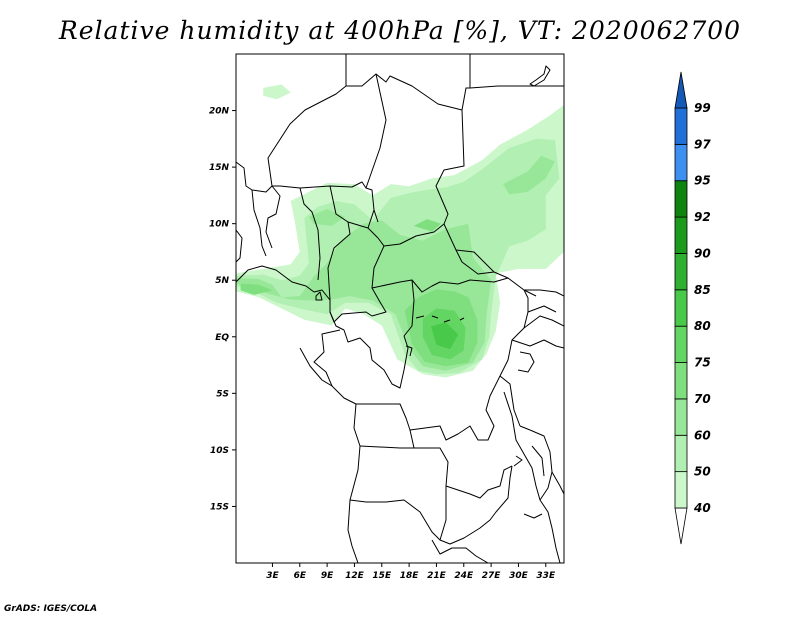 The height and width of the screenshot is (618, 800). I want to click on x-tick-label: 12E, so click(355, 576).